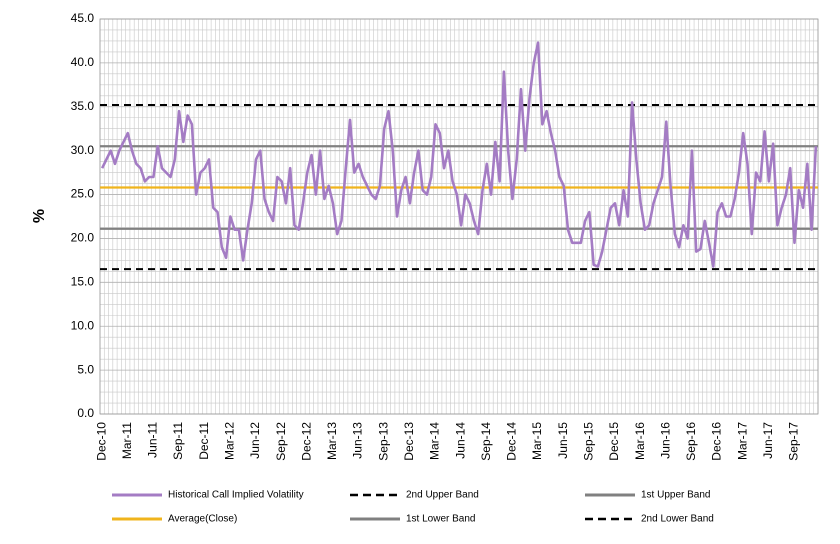 The image size is (840, 544). What do you see at coordinates (409, 441) in the screenshot?
I see `x-tick-label: Dec-13` at bounding box center [409, 441].